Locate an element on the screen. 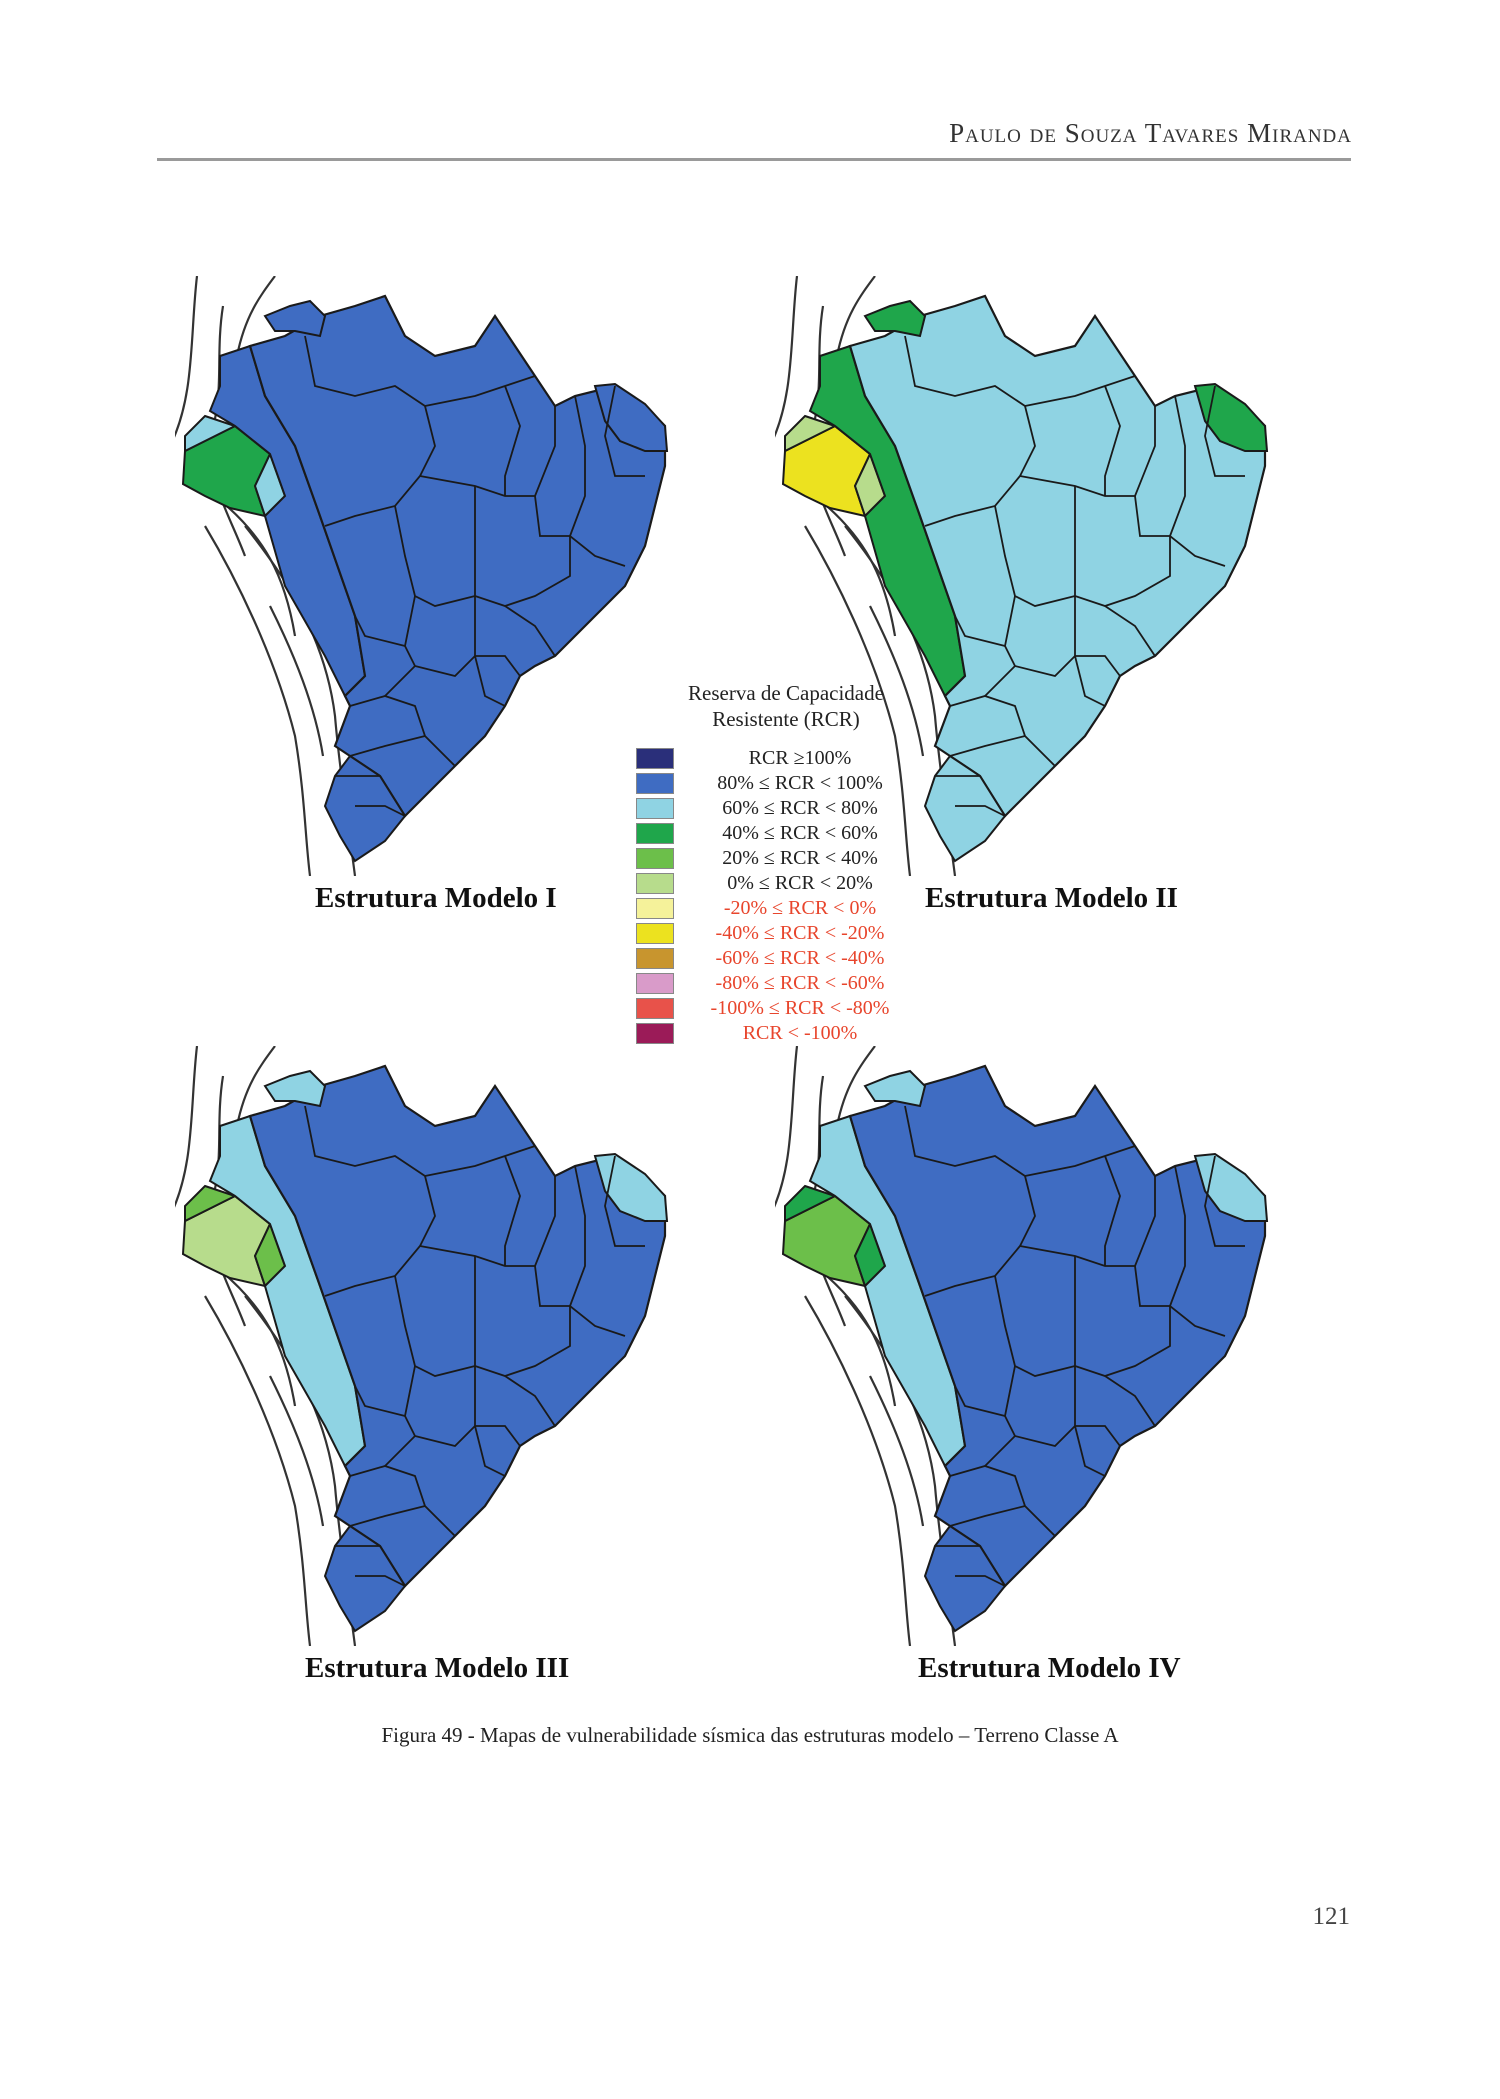 This screenshot has height=2099, width=1500. legend-label: RCR ≥100% is located at coordinates (800, 758).